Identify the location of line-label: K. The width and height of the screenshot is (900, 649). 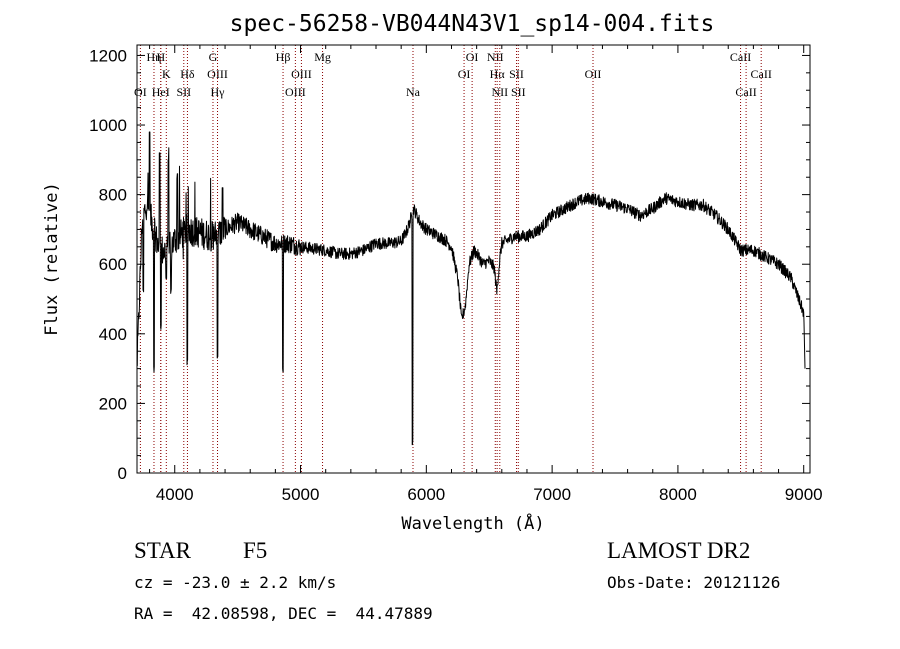
(166, 74).